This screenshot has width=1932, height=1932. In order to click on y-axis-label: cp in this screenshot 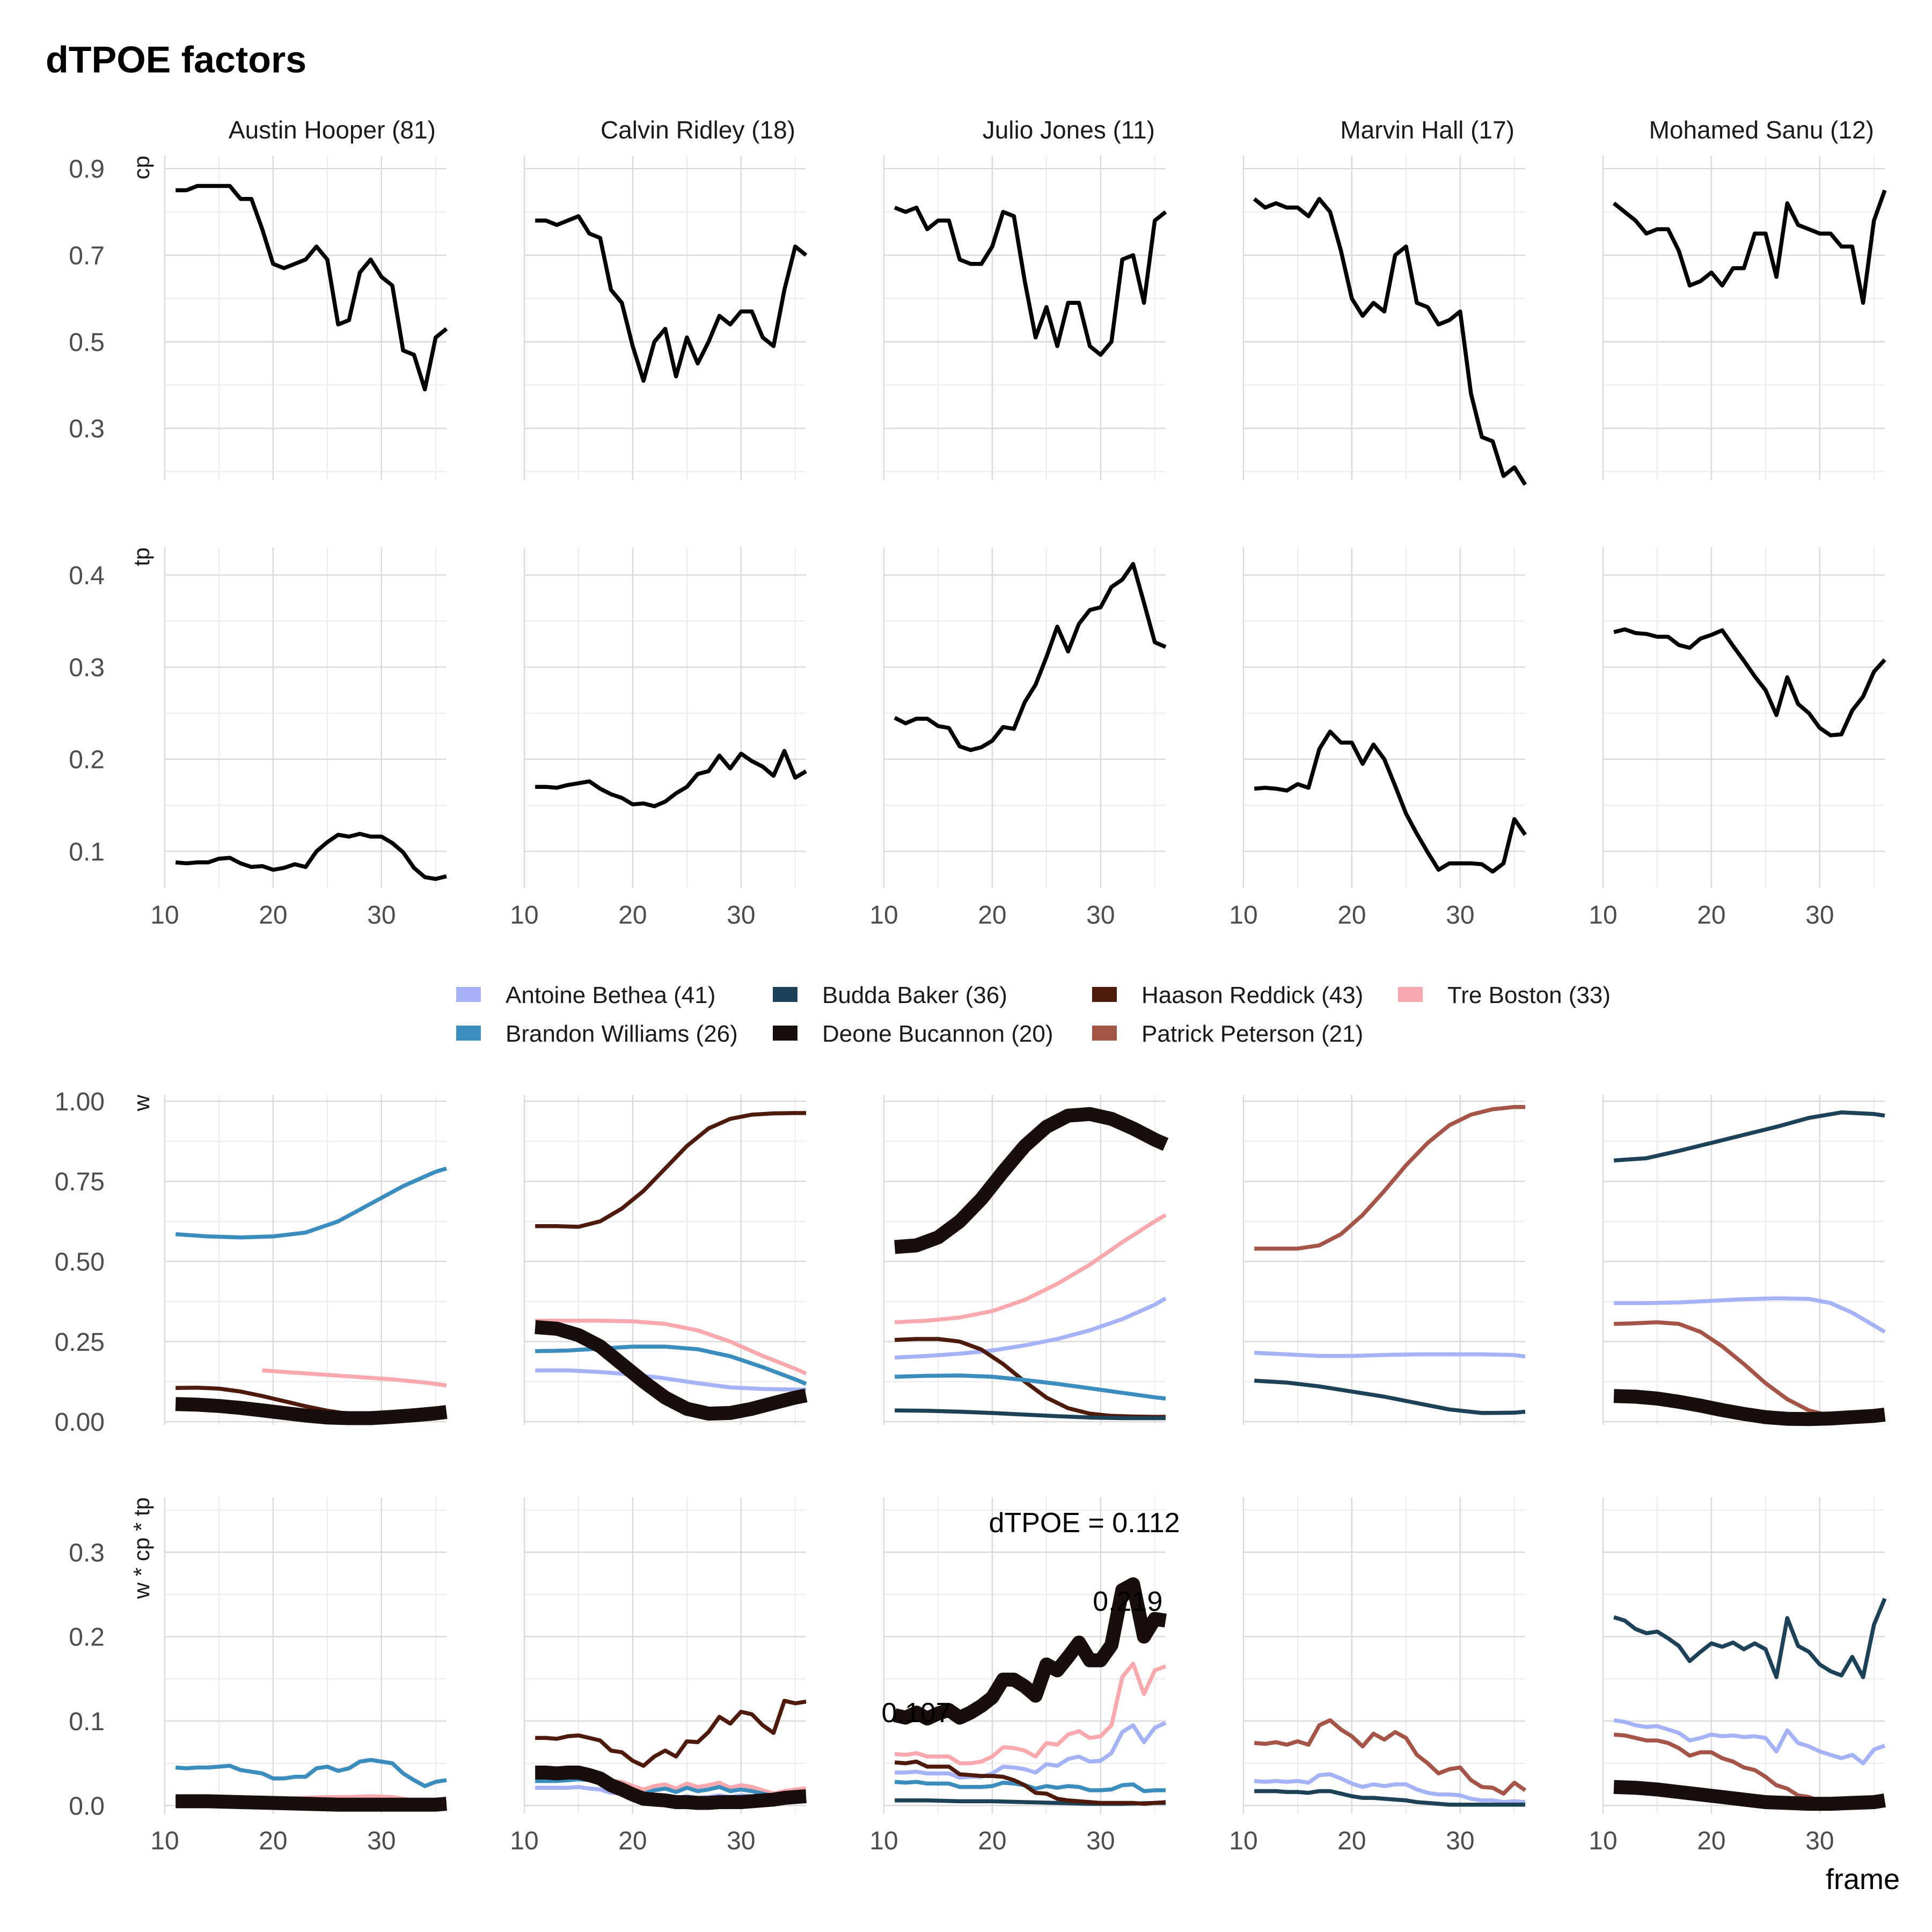, I will do `click(141, 167)`.